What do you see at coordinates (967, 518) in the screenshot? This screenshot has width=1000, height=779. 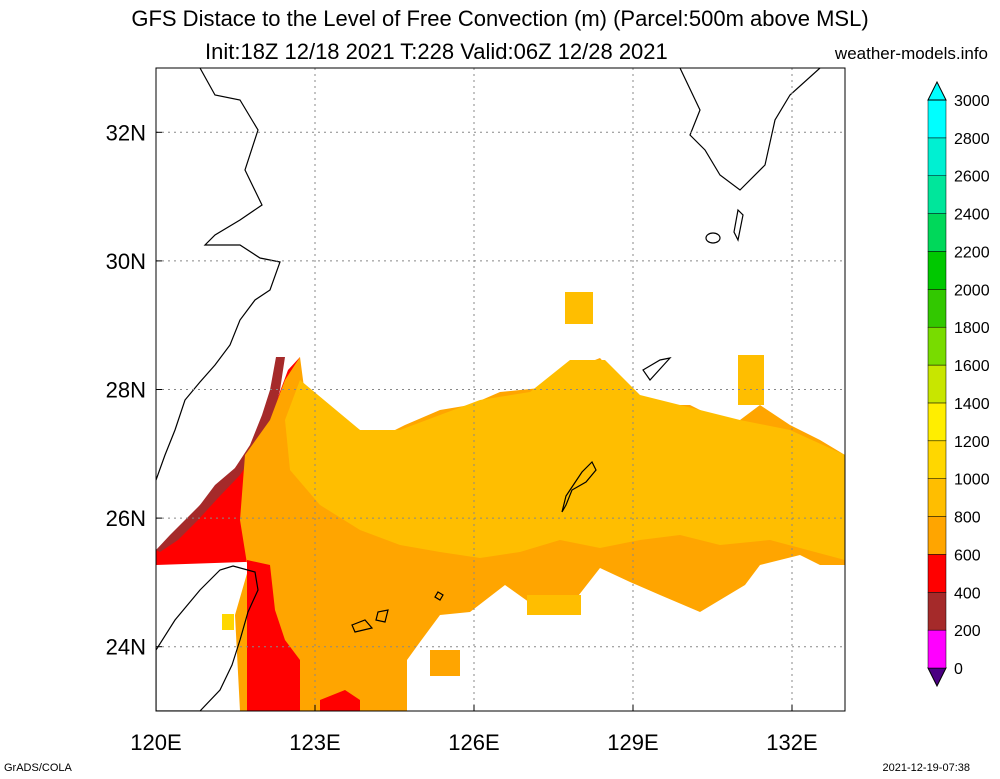 I see `colorbar-label: 800` at bounding box center [967, 518].